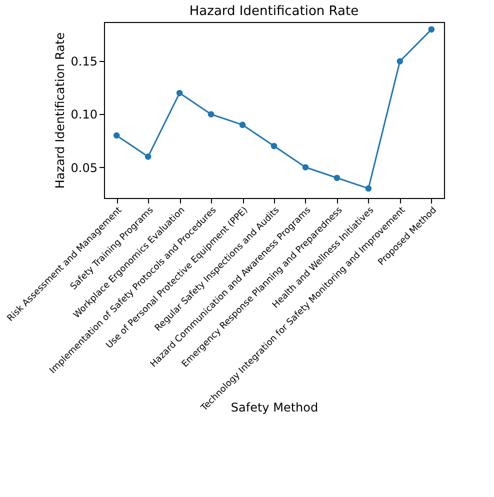  I want to click on chart-title: Hazard Identification Rate, so click(274, 11).